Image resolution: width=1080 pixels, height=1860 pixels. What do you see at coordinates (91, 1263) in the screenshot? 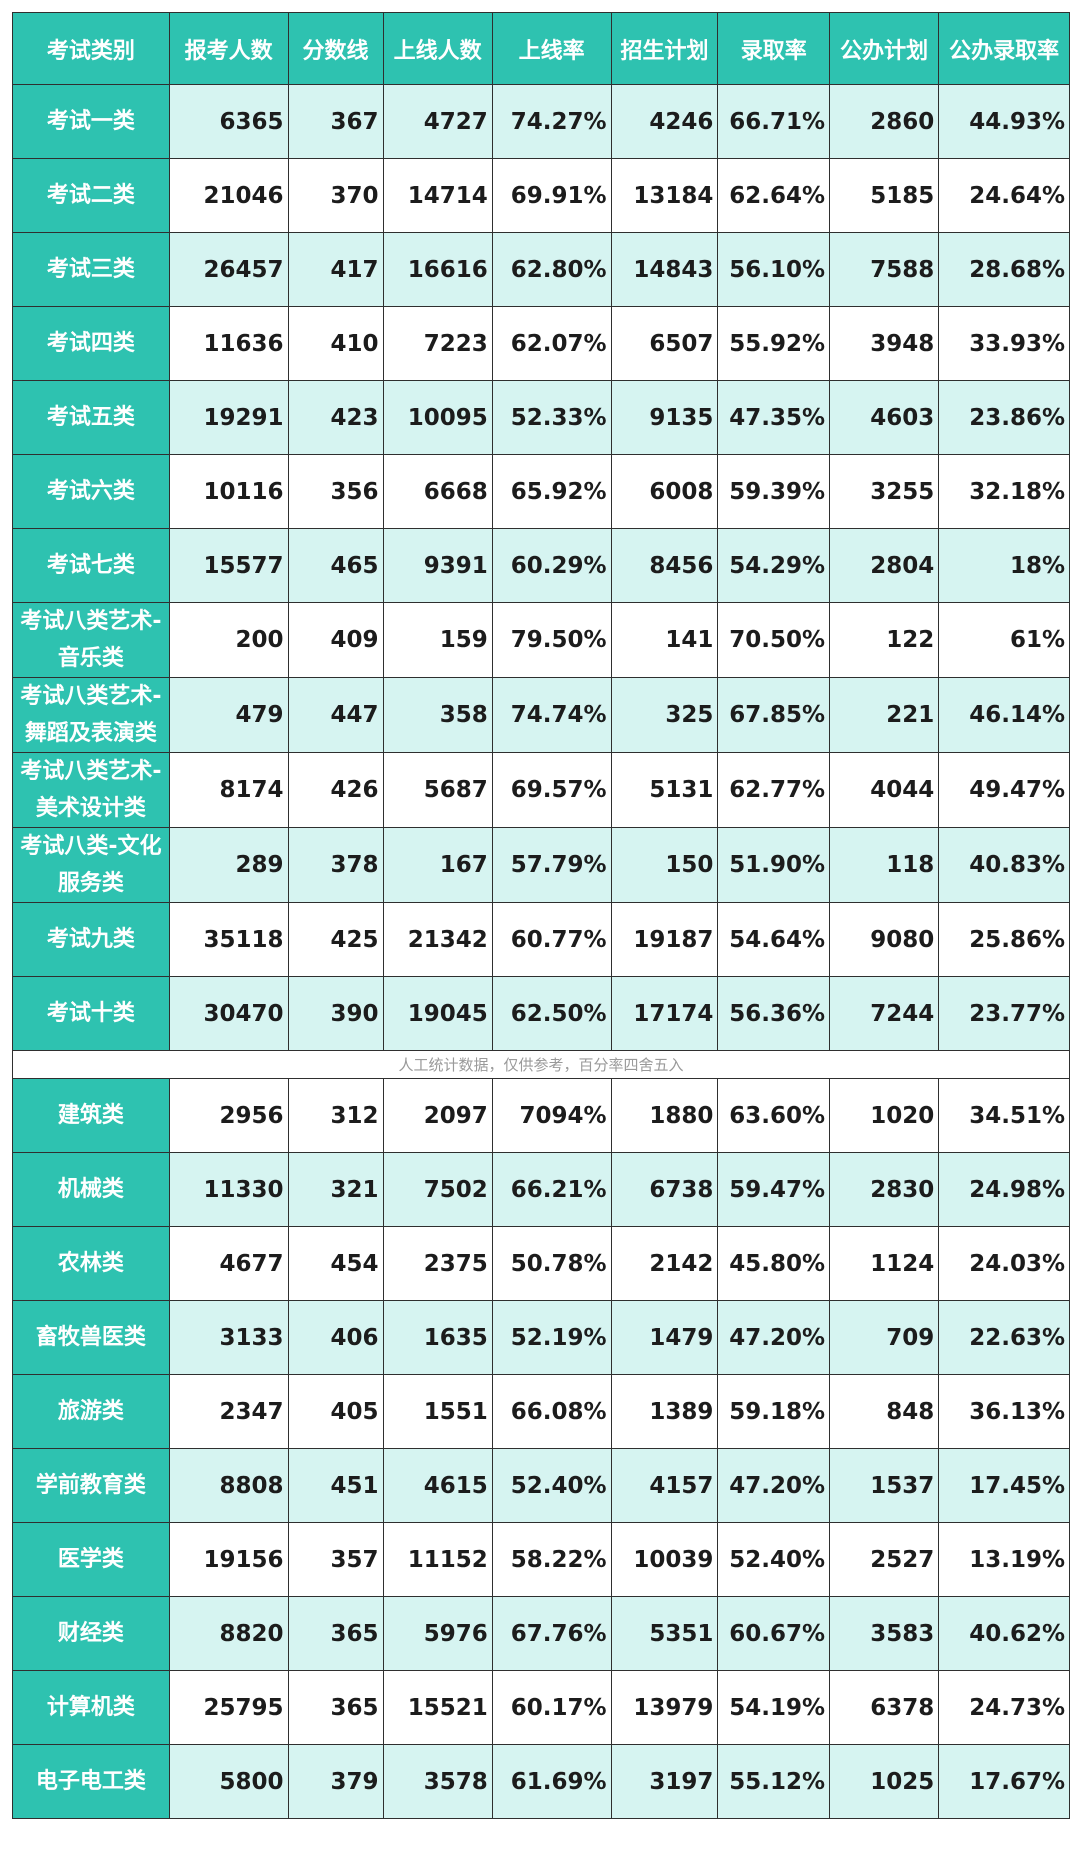
I see `category-cell: 农林类` at bounding box center [91, 1263].